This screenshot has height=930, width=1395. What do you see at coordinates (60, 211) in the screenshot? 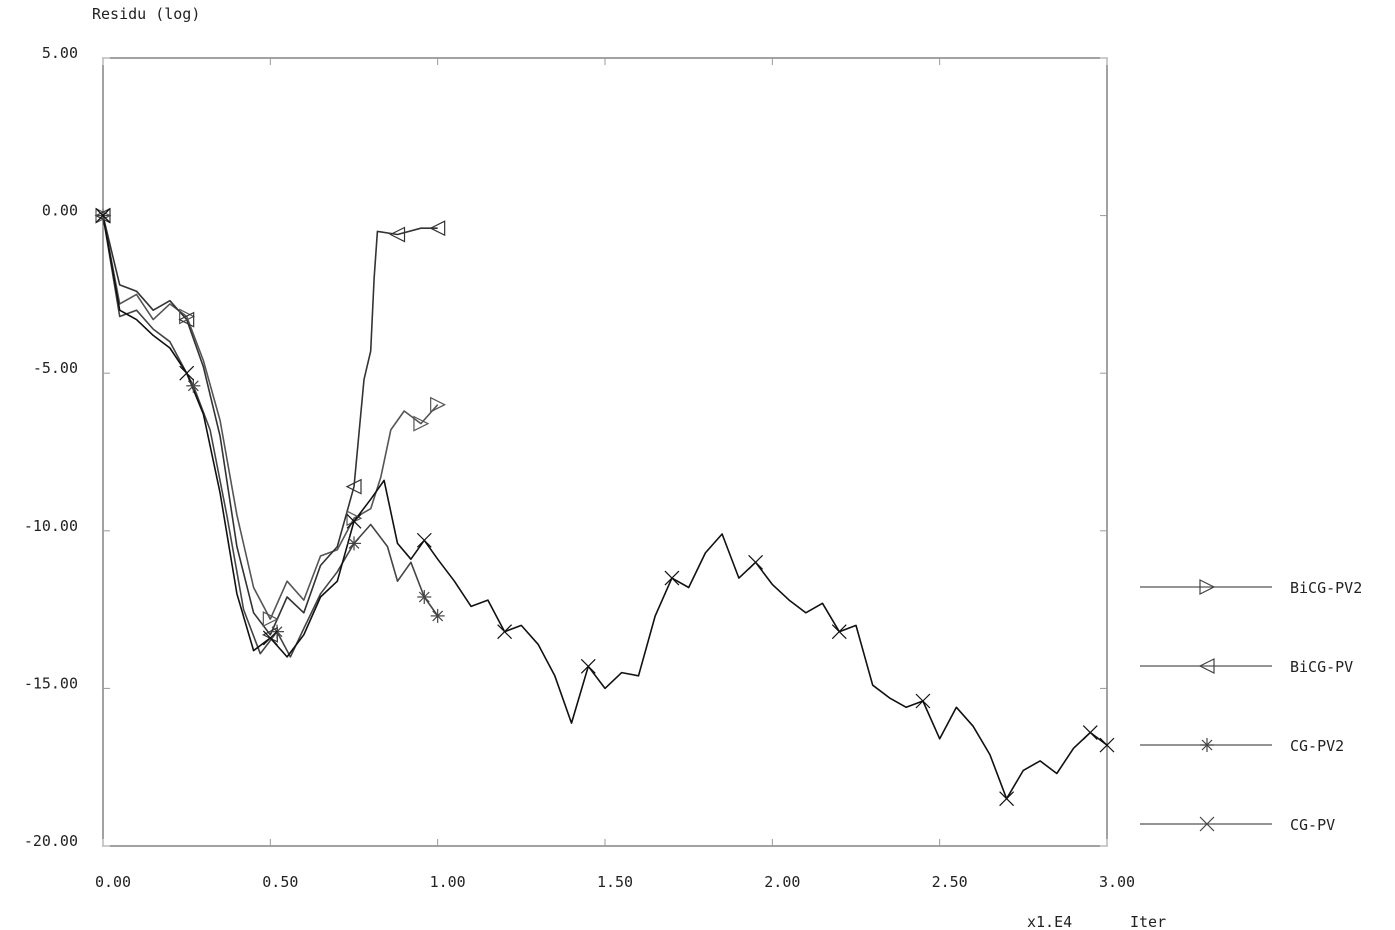
I see `y-tick-label: 0.00` at bounding box center [60, 211].